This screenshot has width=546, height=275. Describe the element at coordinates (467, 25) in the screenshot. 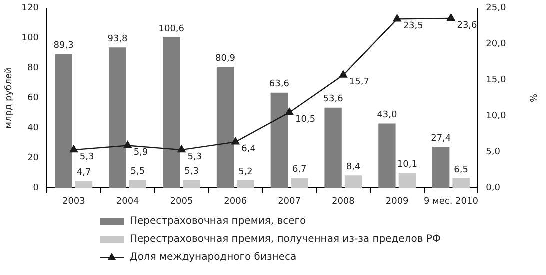

I see `data-label: 23,6` at that location.